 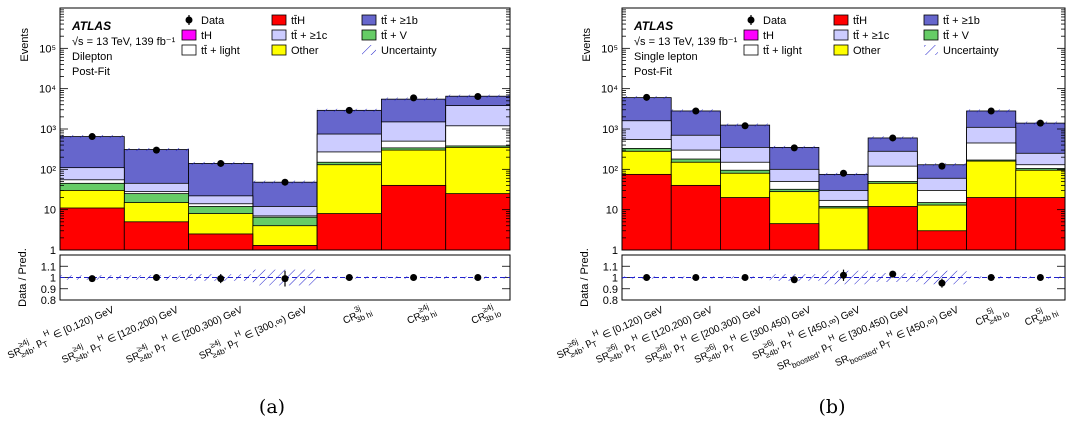 I want to click on legend-item-tt-1c: tt̄ + ≥1c, so click(x=861, y=35).